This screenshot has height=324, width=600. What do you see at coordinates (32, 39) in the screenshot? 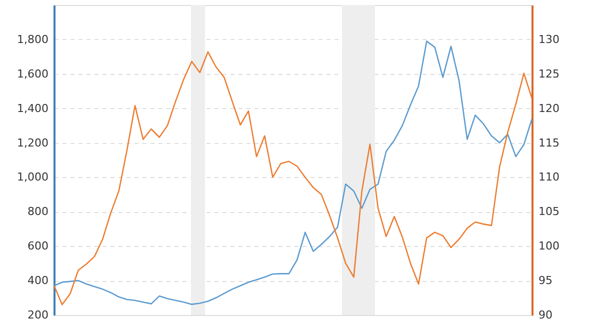
I see `y-tick-label: 1,800` at bounding box center [32, 39].